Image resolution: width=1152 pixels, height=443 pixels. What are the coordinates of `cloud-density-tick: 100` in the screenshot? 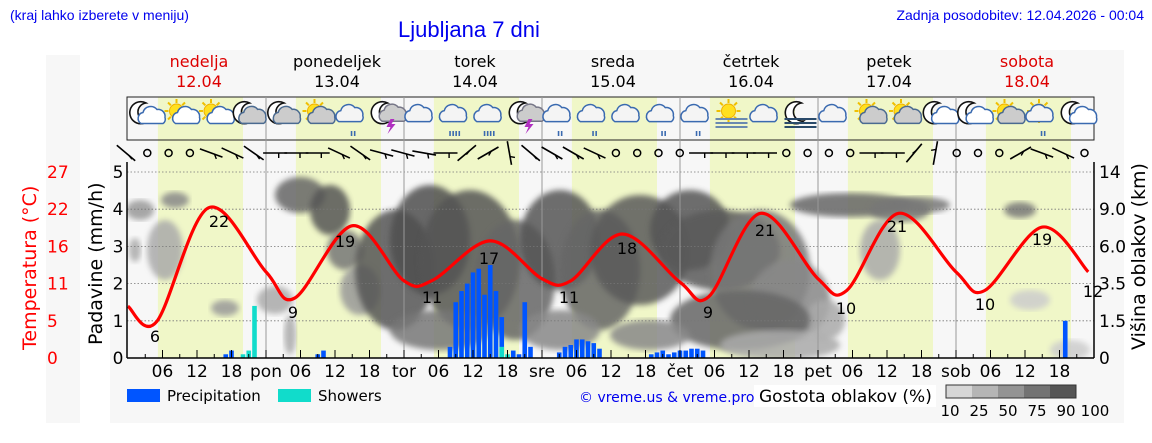 It's located at (1095, 411).